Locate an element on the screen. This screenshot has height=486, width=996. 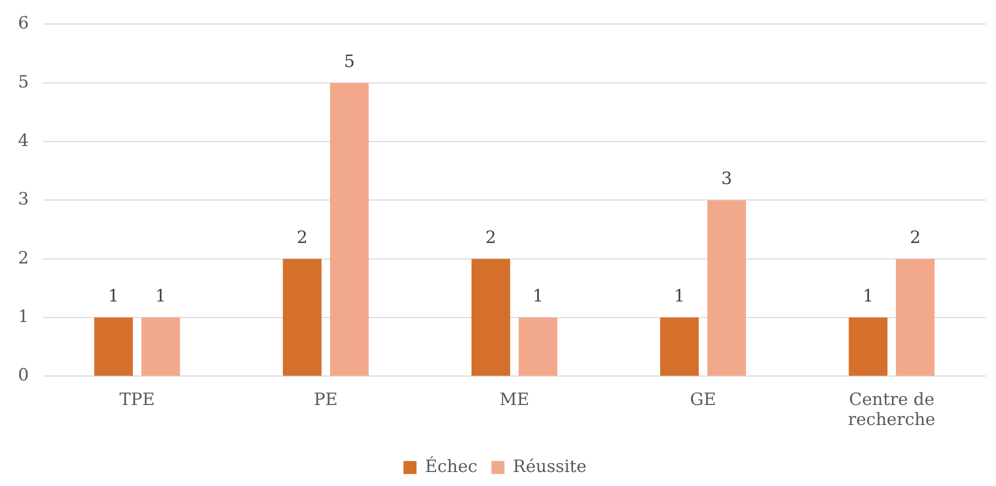
x-tick-label: PE is located at coordinates (326, 400).